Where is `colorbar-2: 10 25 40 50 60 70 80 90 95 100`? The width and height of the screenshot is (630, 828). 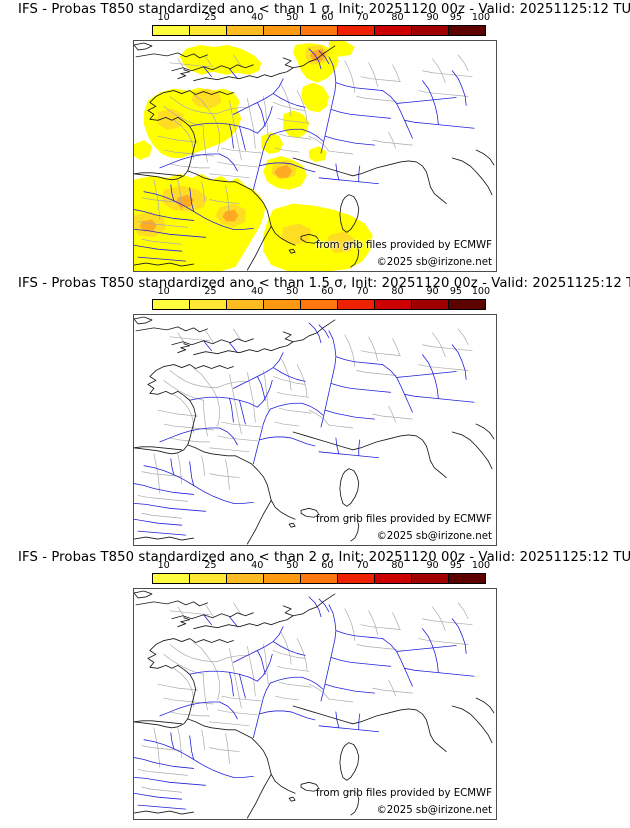
colorbar-2: 10 25 40 50 60 70 80 90 95 100 is located at coordinates (321, 574).